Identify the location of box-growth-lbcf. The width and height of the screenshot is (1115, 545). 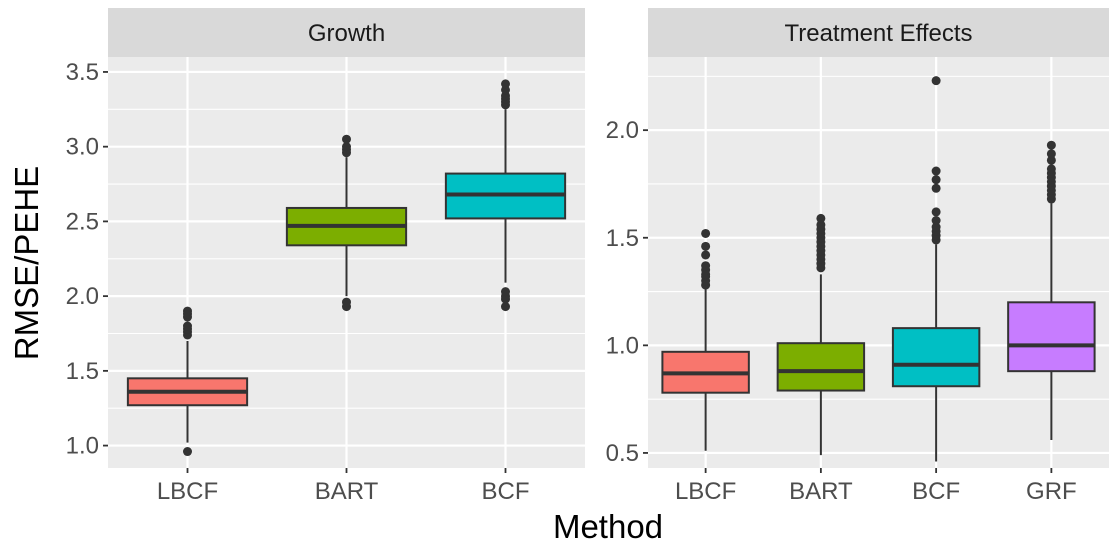
(187, 381).